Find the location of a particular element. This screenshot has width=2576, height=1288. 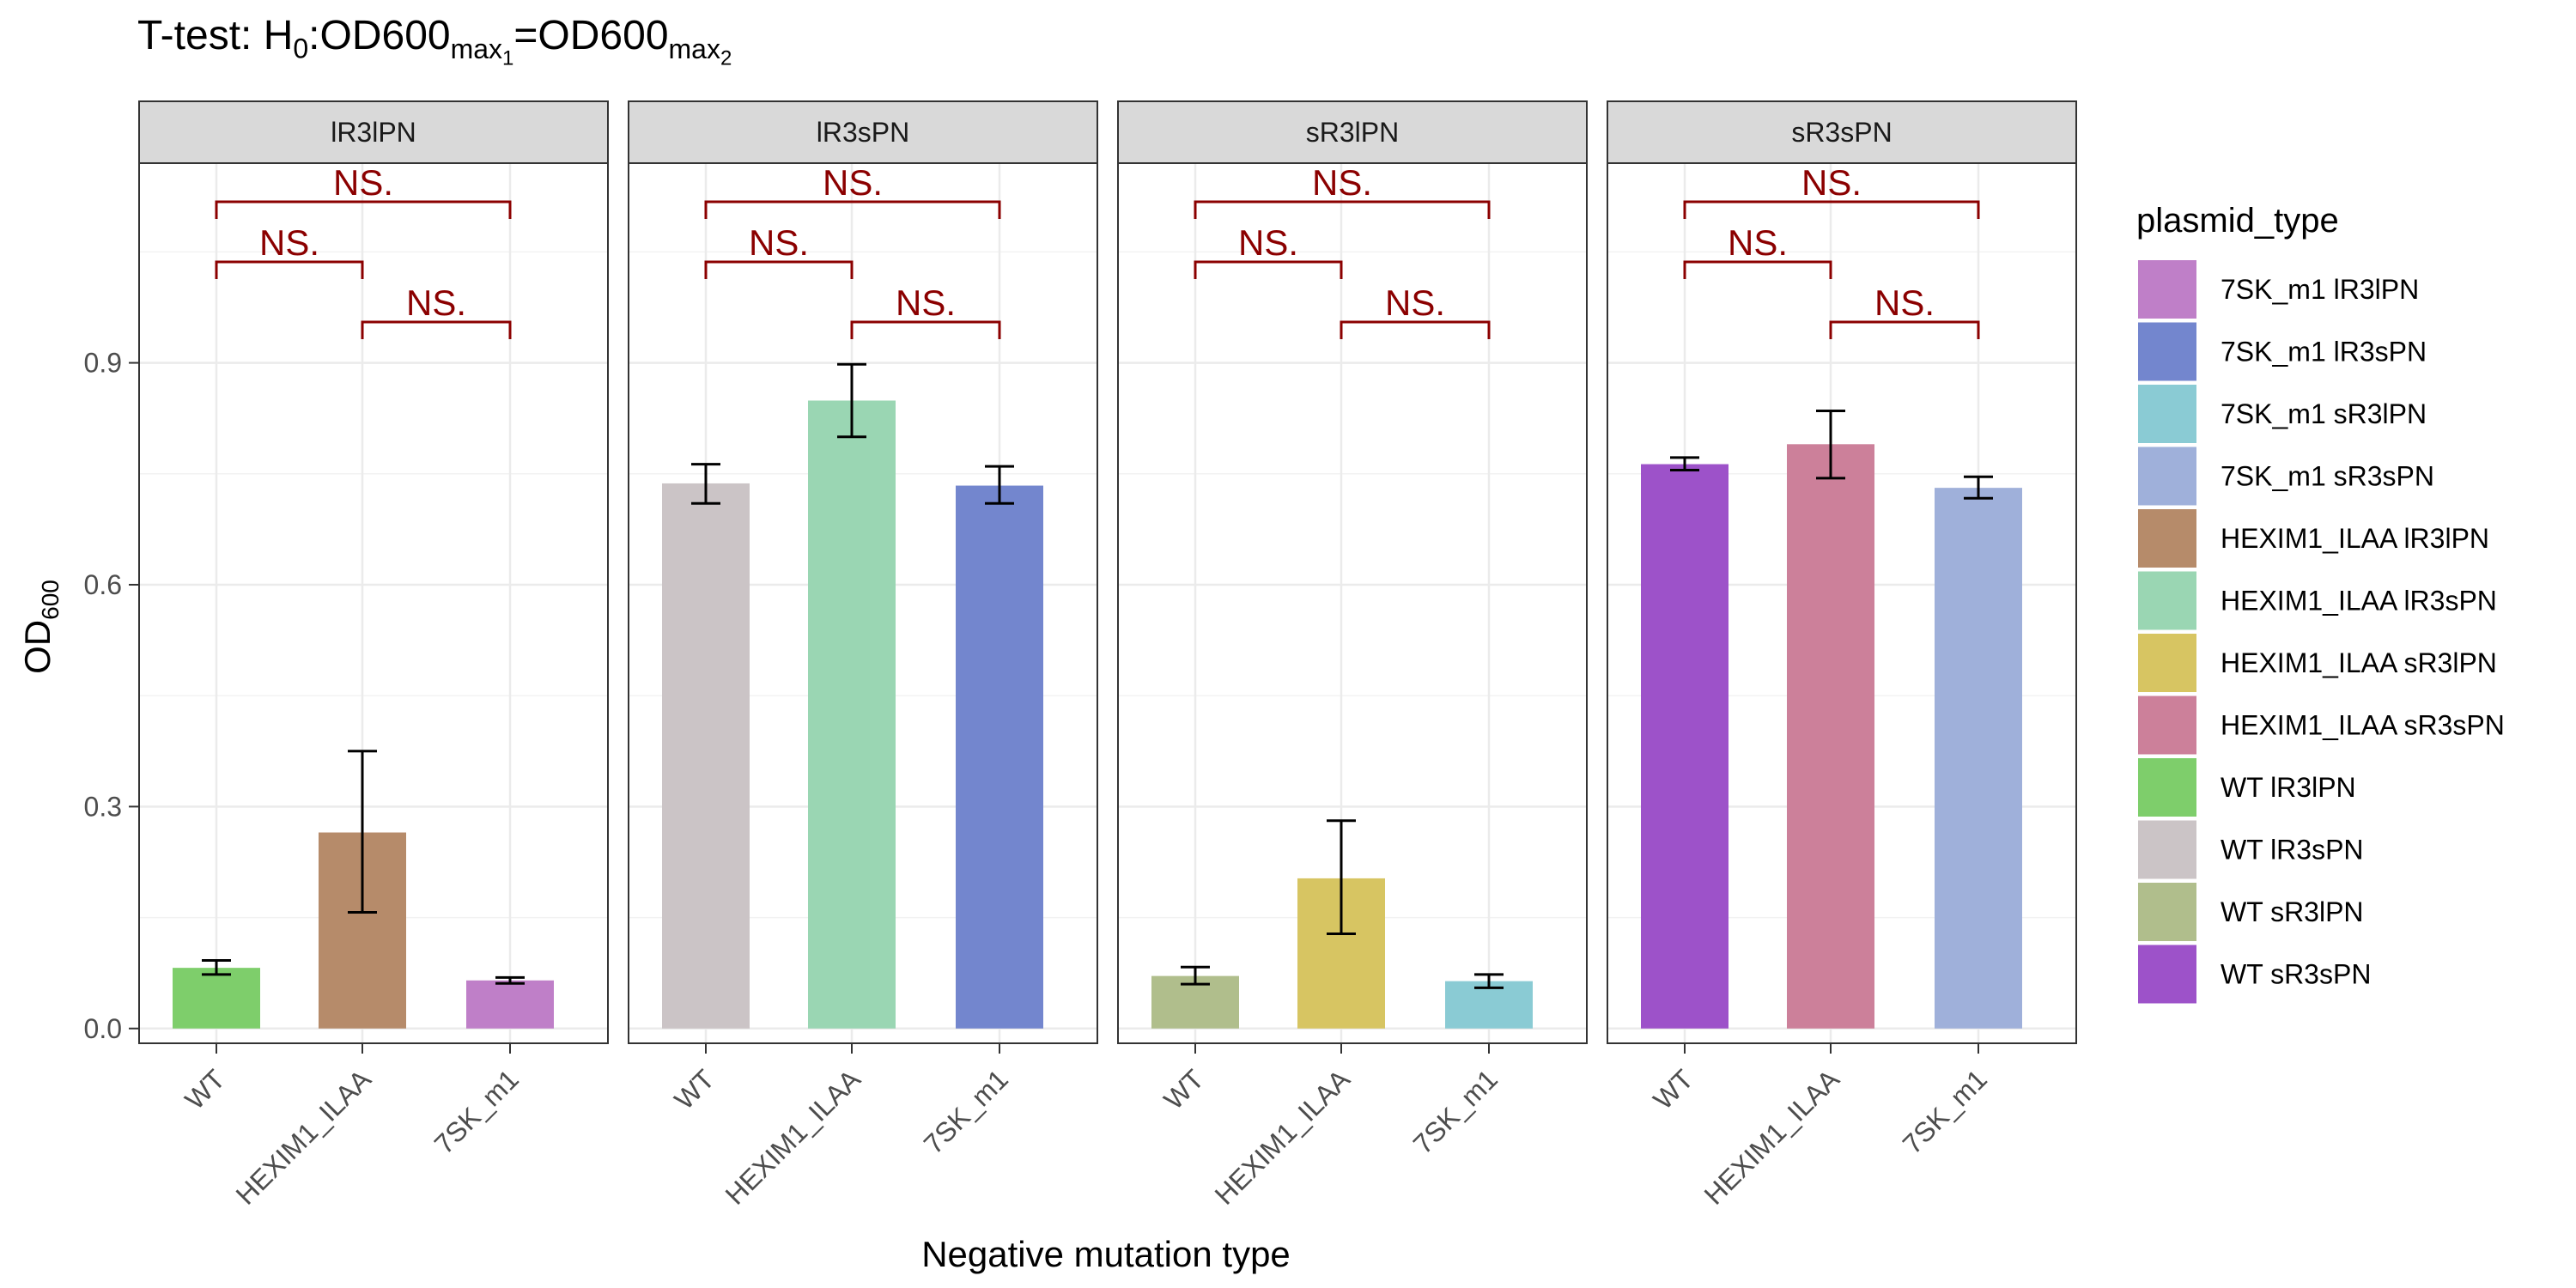

chart-title: T-test: H0:OD600max1=OD600max2 is located at coordinates (434, 41).